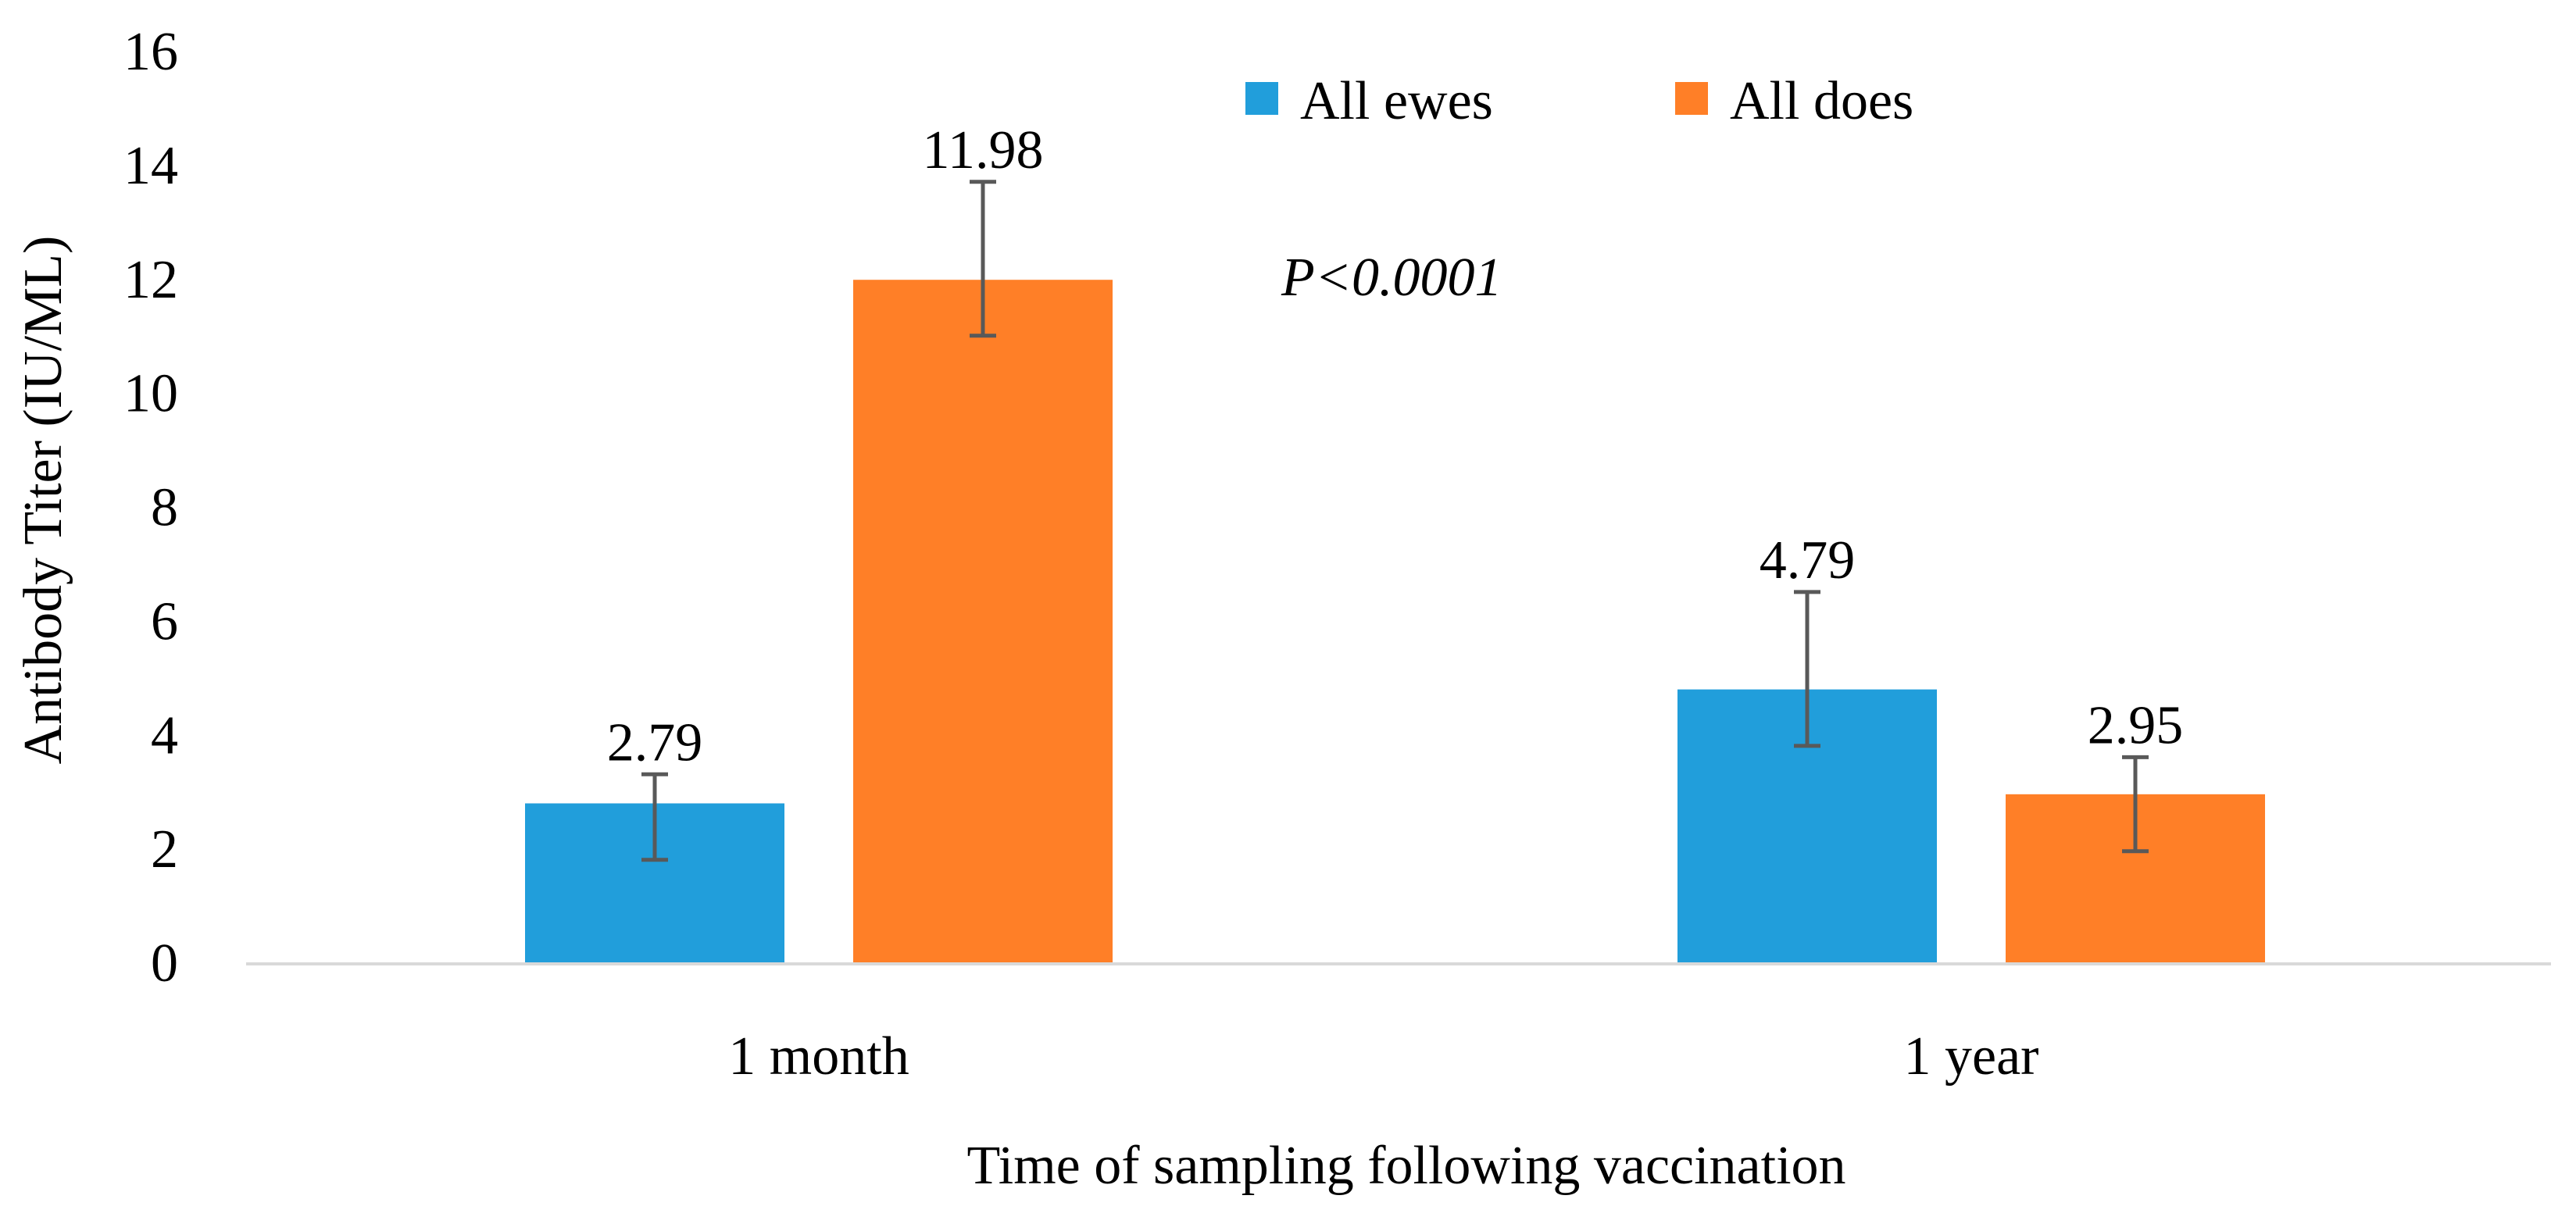  What do you see at coordinates (1579, 101) in the screenshot?
I see `legend: All ewes All does` at bounding box center [1579, 101].